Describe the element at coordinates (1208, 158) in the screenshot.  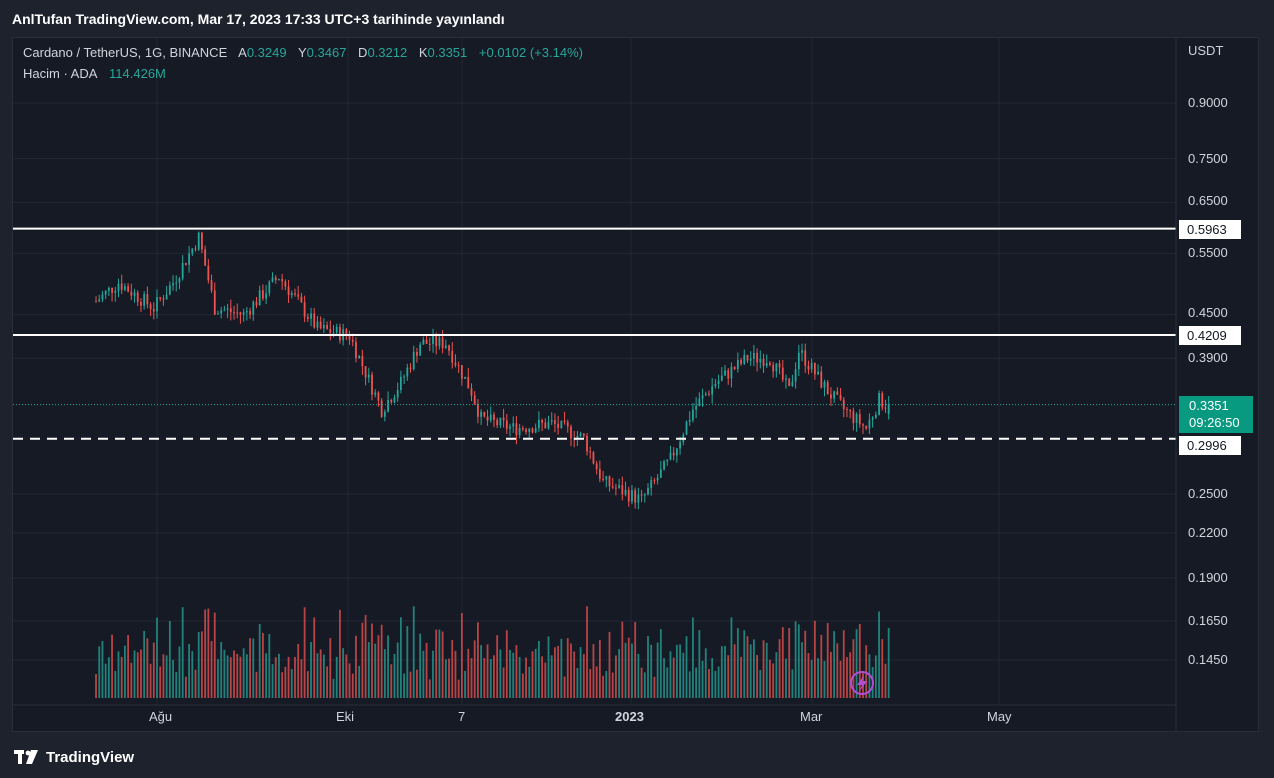
I see `price-tick-label: 0.7500` at that location.